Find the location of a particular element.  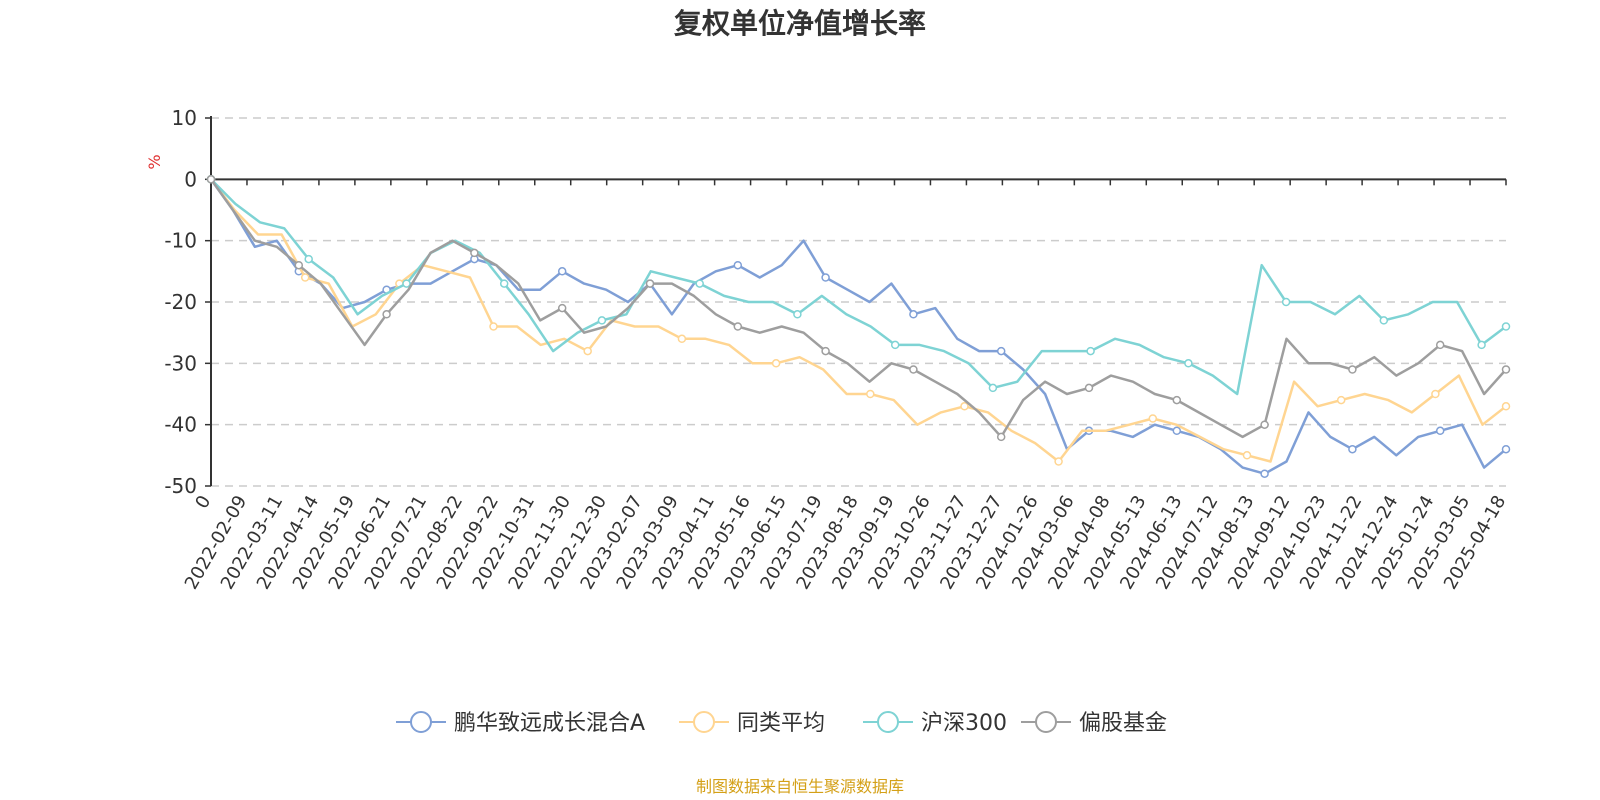

legend-item-3: 偏股基金 is located at coordinates (1094, 723).